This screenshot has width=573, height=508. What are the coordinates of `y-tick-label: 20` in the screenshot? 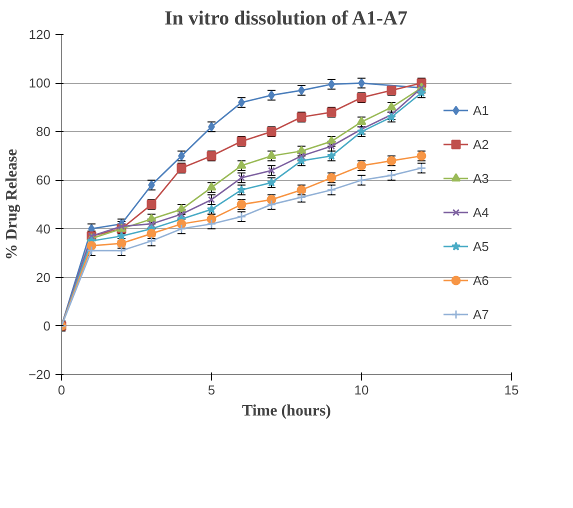 It's located at (43, 277).